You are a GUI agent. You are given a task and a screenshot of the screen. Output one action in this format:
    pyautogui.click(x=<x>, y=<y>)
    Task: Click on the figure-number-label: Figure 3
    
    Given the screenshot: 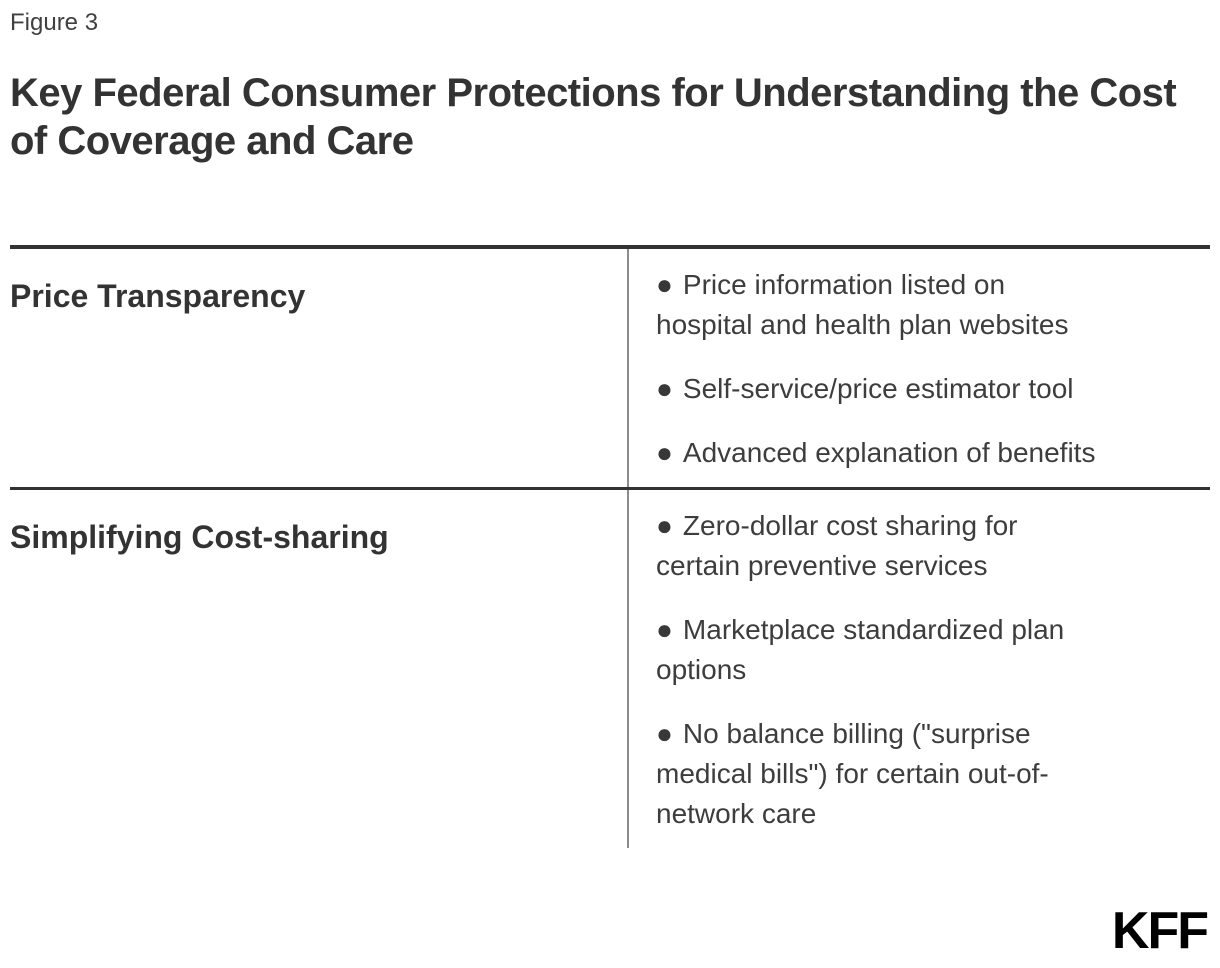 What is the action you would take?
    pyautogui.click(x=54, y=22)
    